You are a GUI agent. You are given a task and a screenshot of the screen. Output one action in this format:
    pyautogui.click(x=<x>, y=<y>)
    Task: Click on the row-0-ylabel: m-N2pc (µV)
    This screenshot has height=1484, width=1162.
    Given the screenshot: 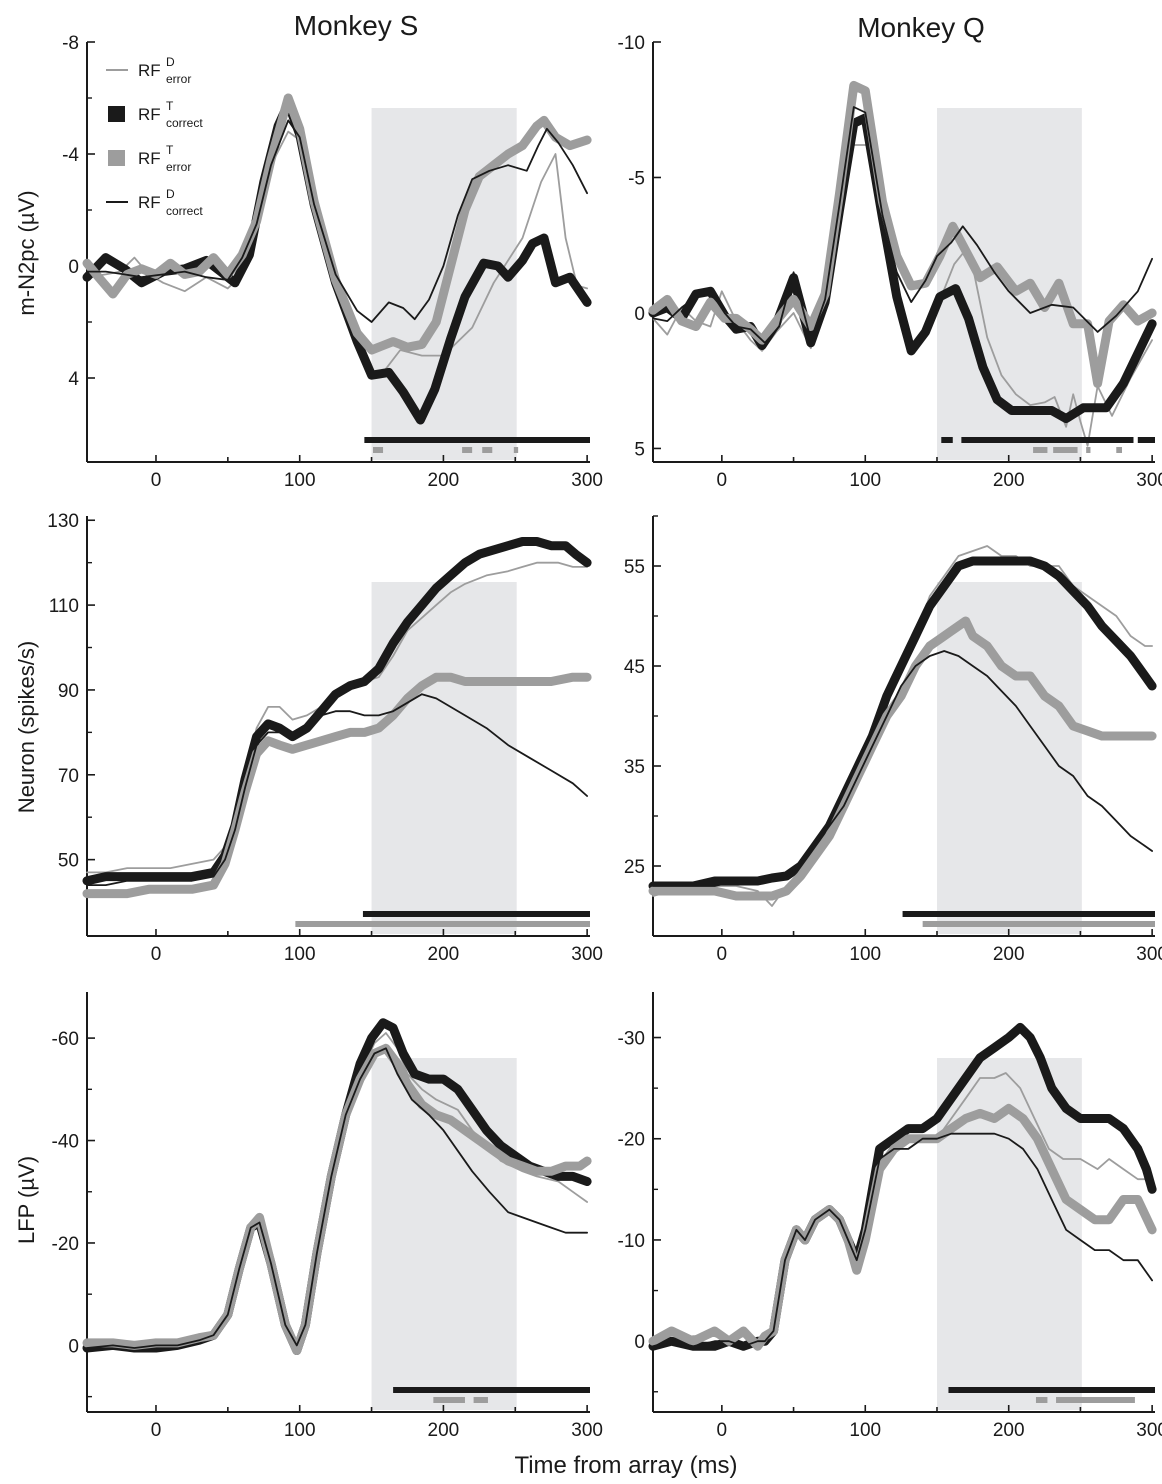 What is the action you would take?
    pyautogui.click(x=26, y=252)
    